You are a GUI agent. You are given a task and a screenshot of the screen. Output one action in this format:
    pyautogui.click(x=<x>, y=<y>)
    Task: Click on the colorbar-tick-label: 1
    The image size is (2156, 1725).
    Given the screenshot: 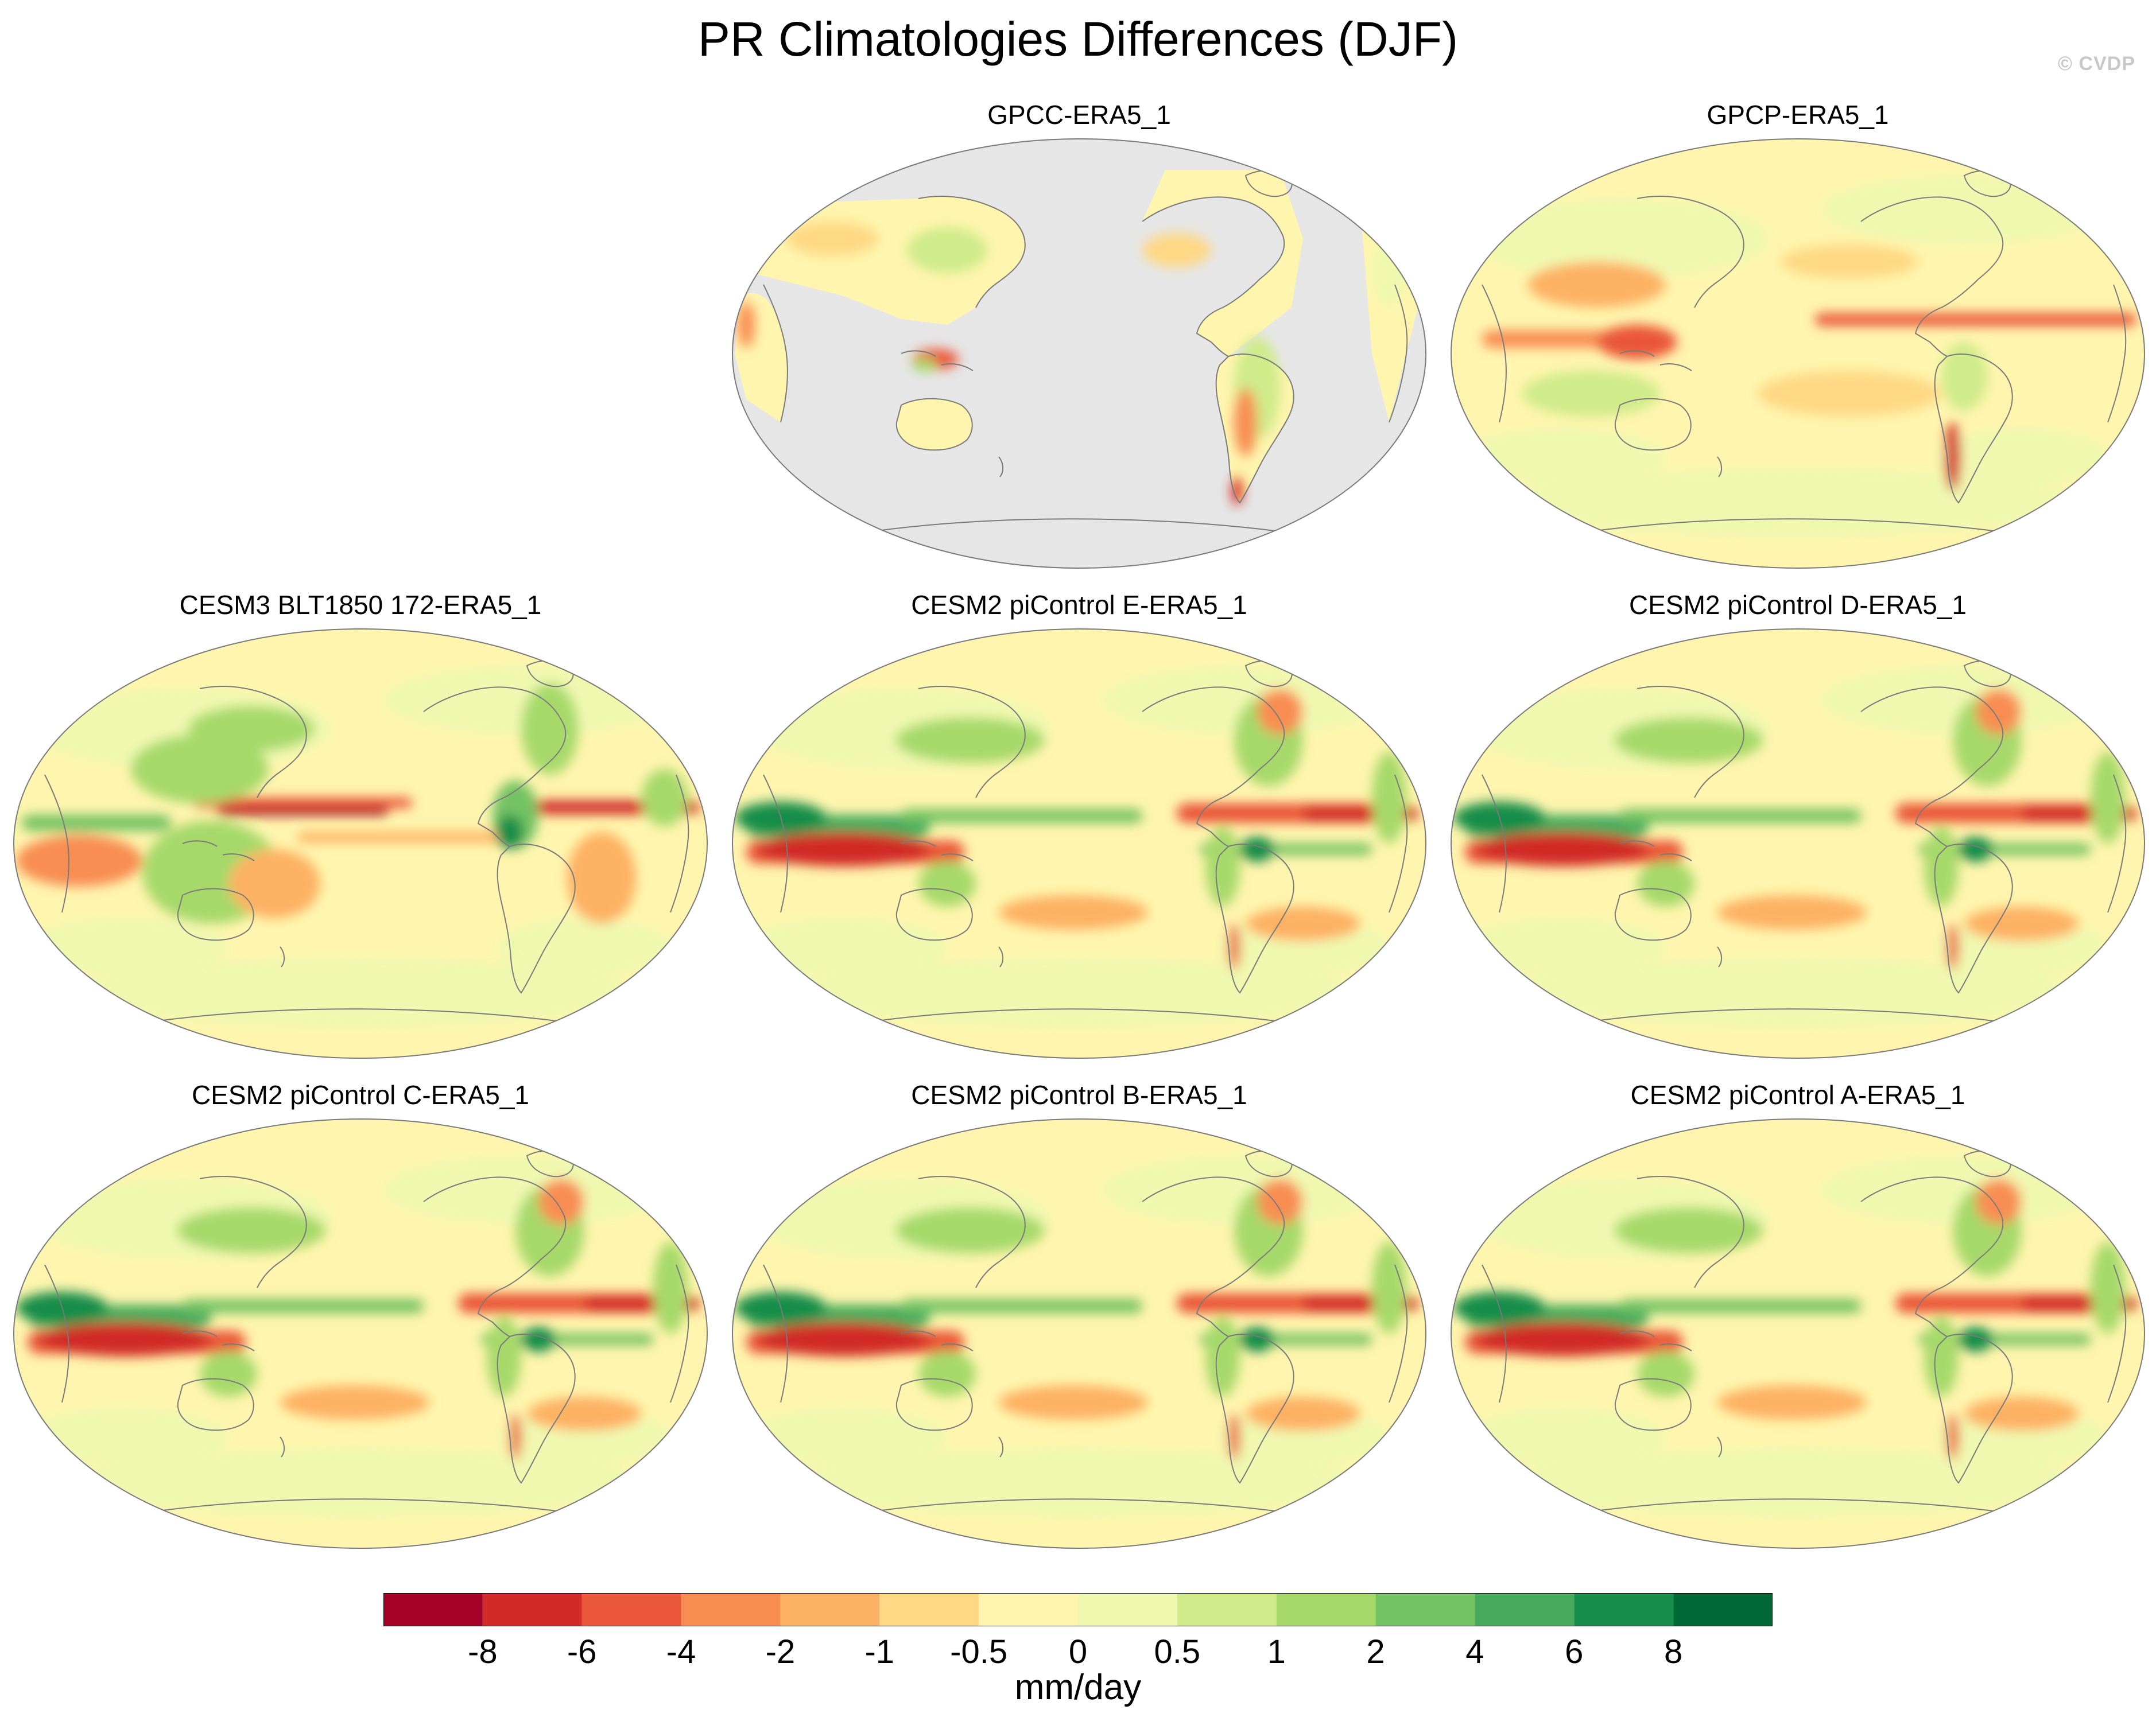 What is the action you would take?
    pyautogui.click(x=1276, y=1651)
    